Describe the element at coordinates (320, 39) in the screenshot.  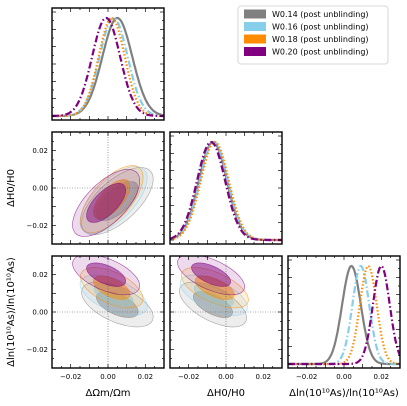
I see `legend-label-series-2: W0.18 (post unblinding)` at that location.